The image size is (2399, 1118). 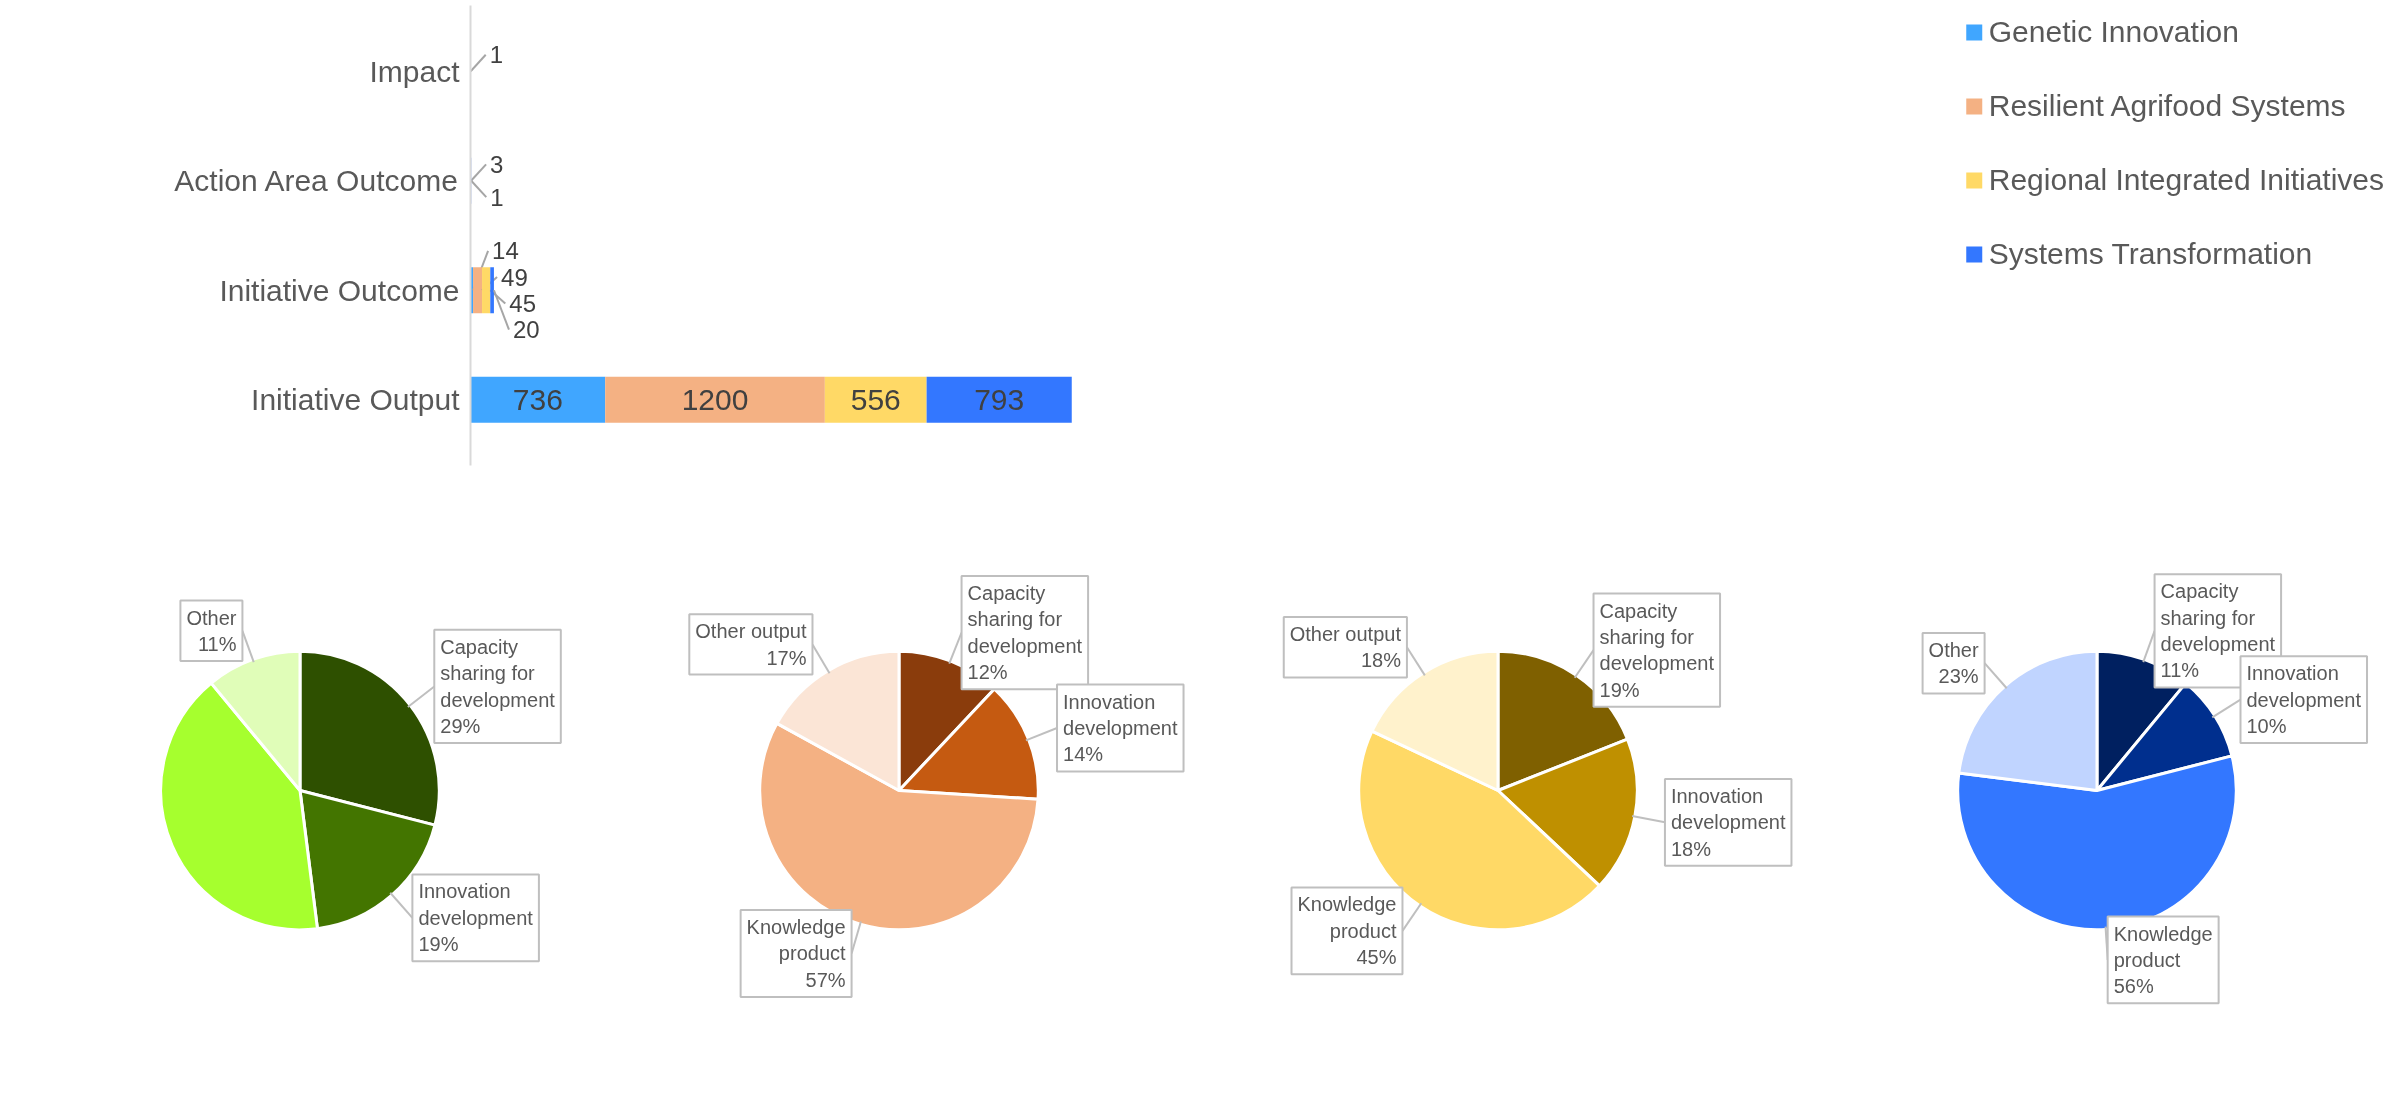 What do you see at coordinates (2186, 180) in the screenshot?
I see `legend-label: Regional Integrated Initiatives` at bounding box center [2186, 180].